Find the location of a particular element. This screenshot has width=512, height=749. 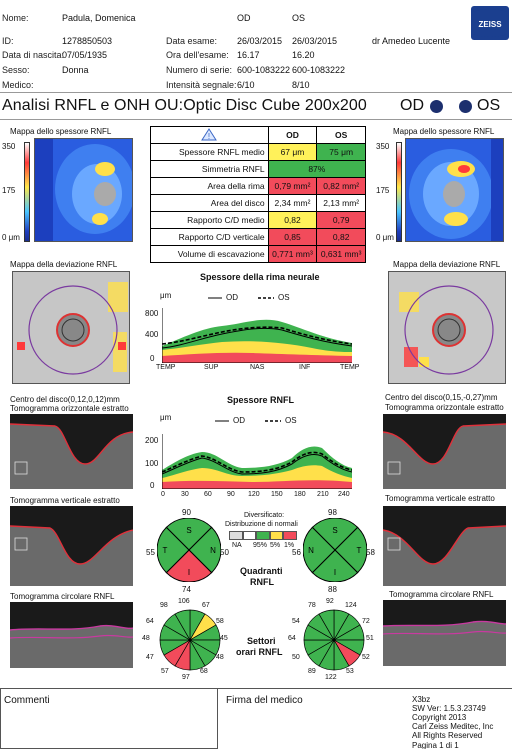

exam-time-od: 16.17 is located at coordinates (248, 55).